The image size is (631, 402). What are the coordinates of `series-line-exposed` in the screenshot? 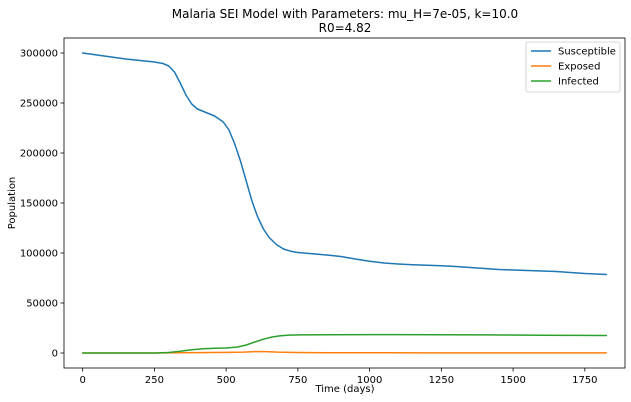 It's located at (344, 352).